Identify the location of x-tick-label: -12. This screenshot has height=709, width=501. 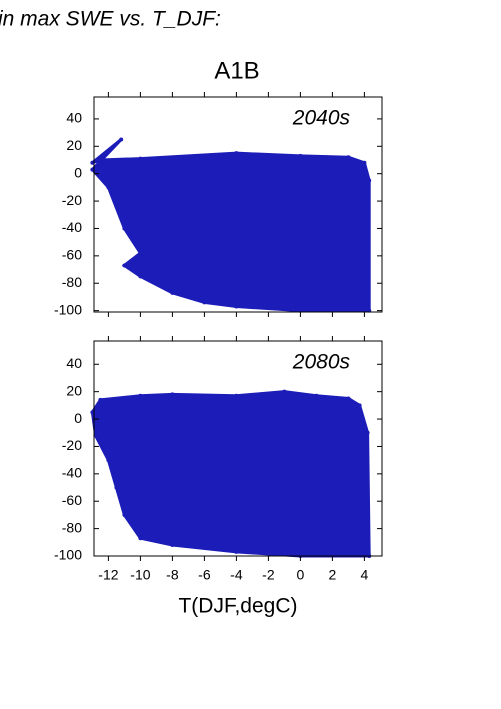
(108, 575).